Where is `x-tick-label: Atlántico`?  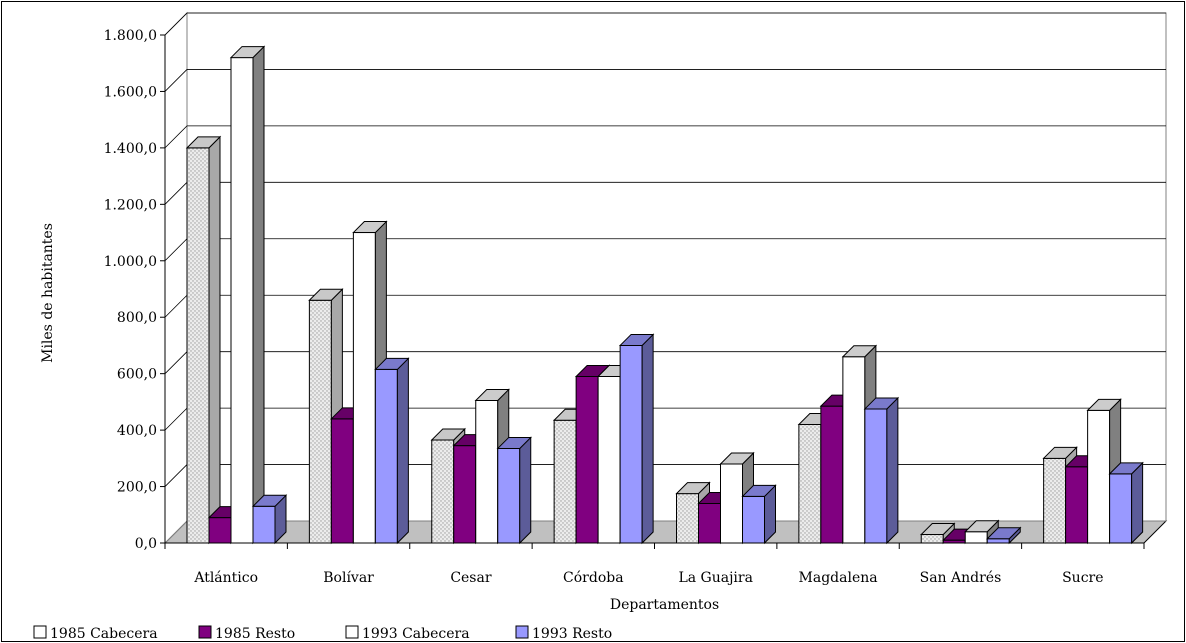 x-tick-label: Atlántico is located at coordinates (225, 578).